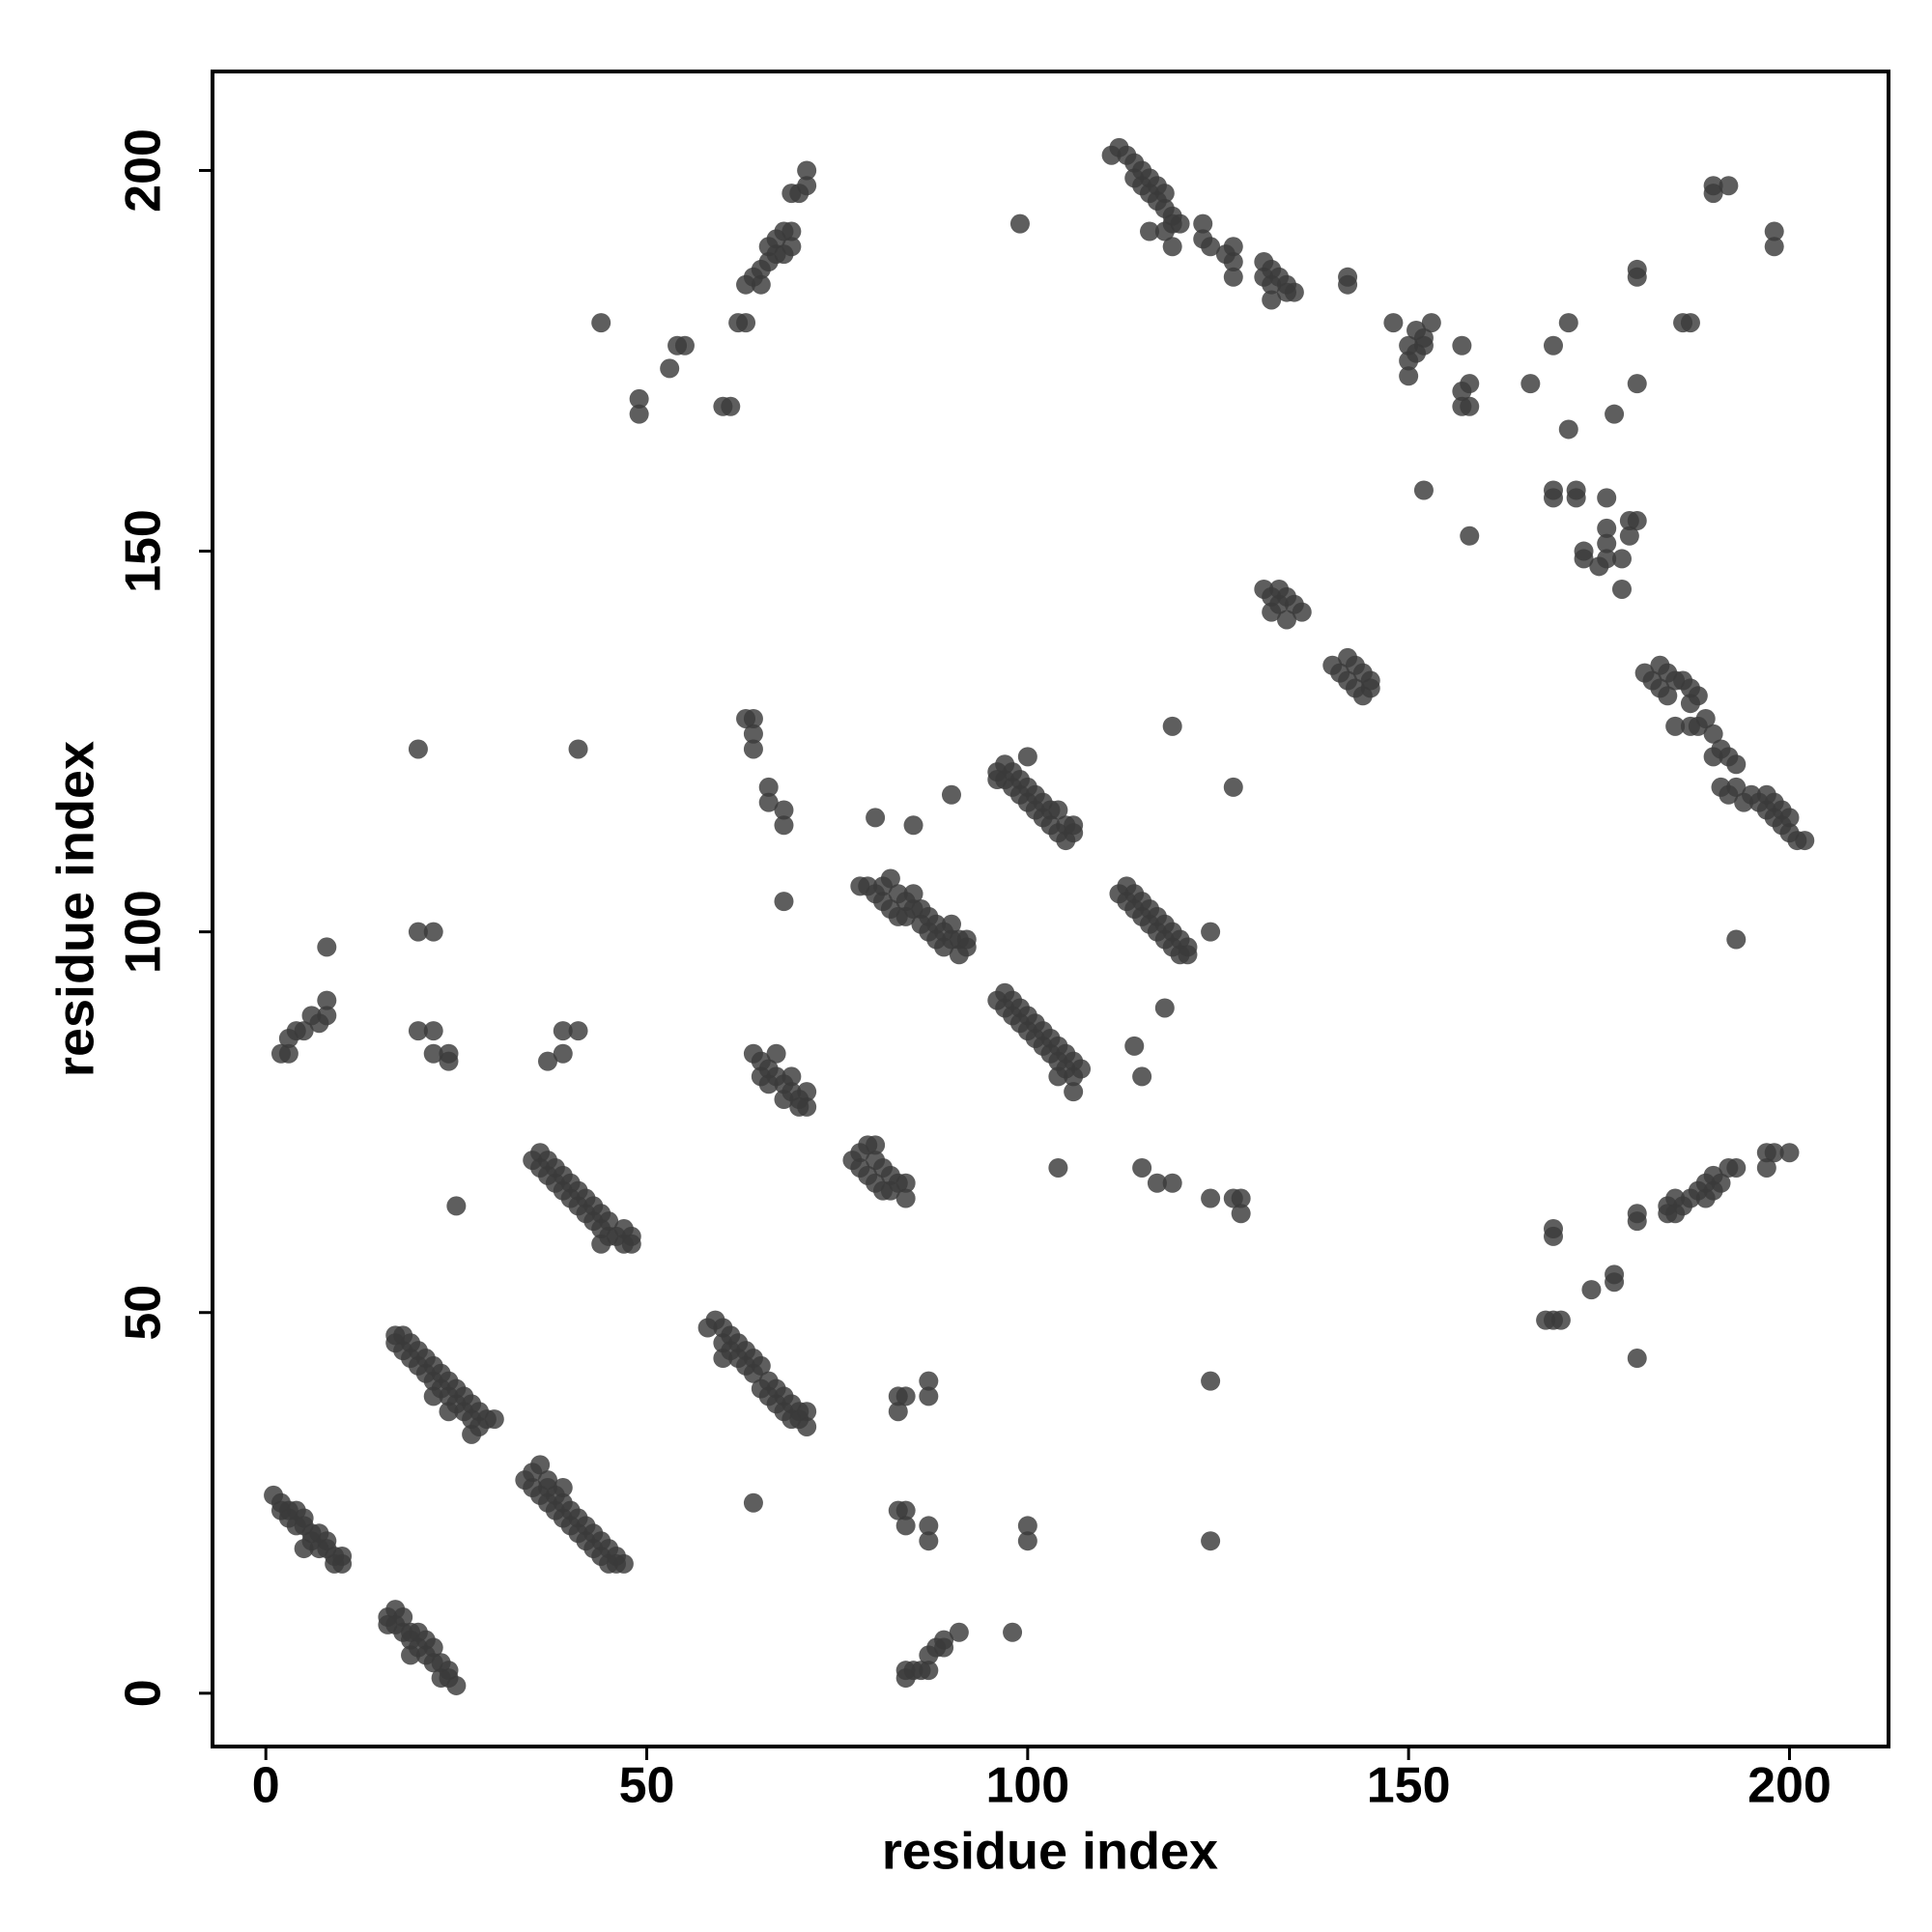 The width and height of the screenshot is (1932, 1932). Describe the element at coordinates (266, 1786) in the screenshot. I see `x-tick-label: 0` at that location.